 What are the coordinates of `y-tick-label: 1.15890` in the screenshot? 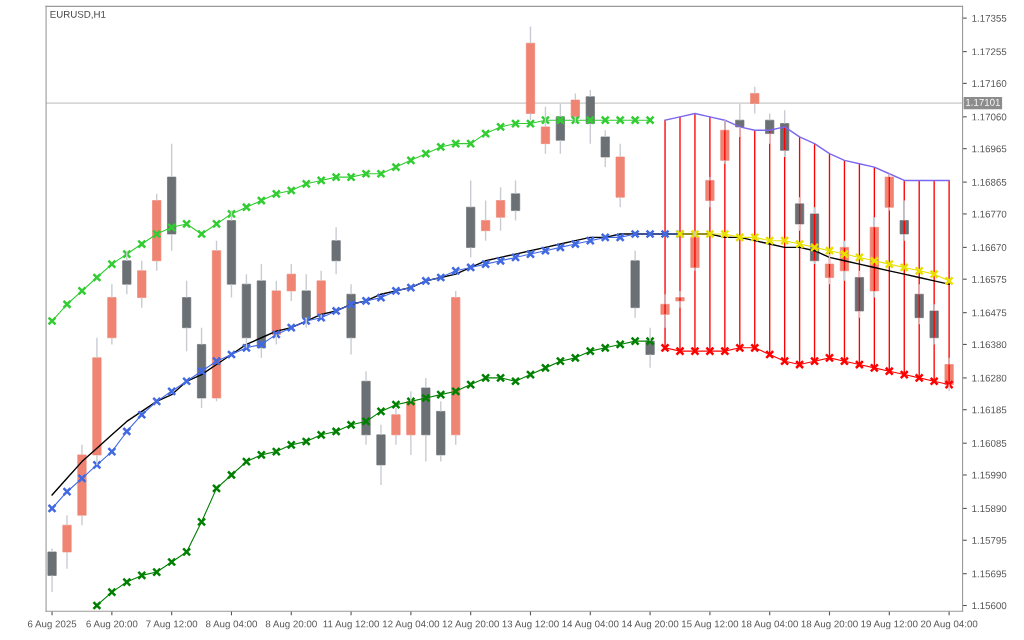 It's located at (989, 509).